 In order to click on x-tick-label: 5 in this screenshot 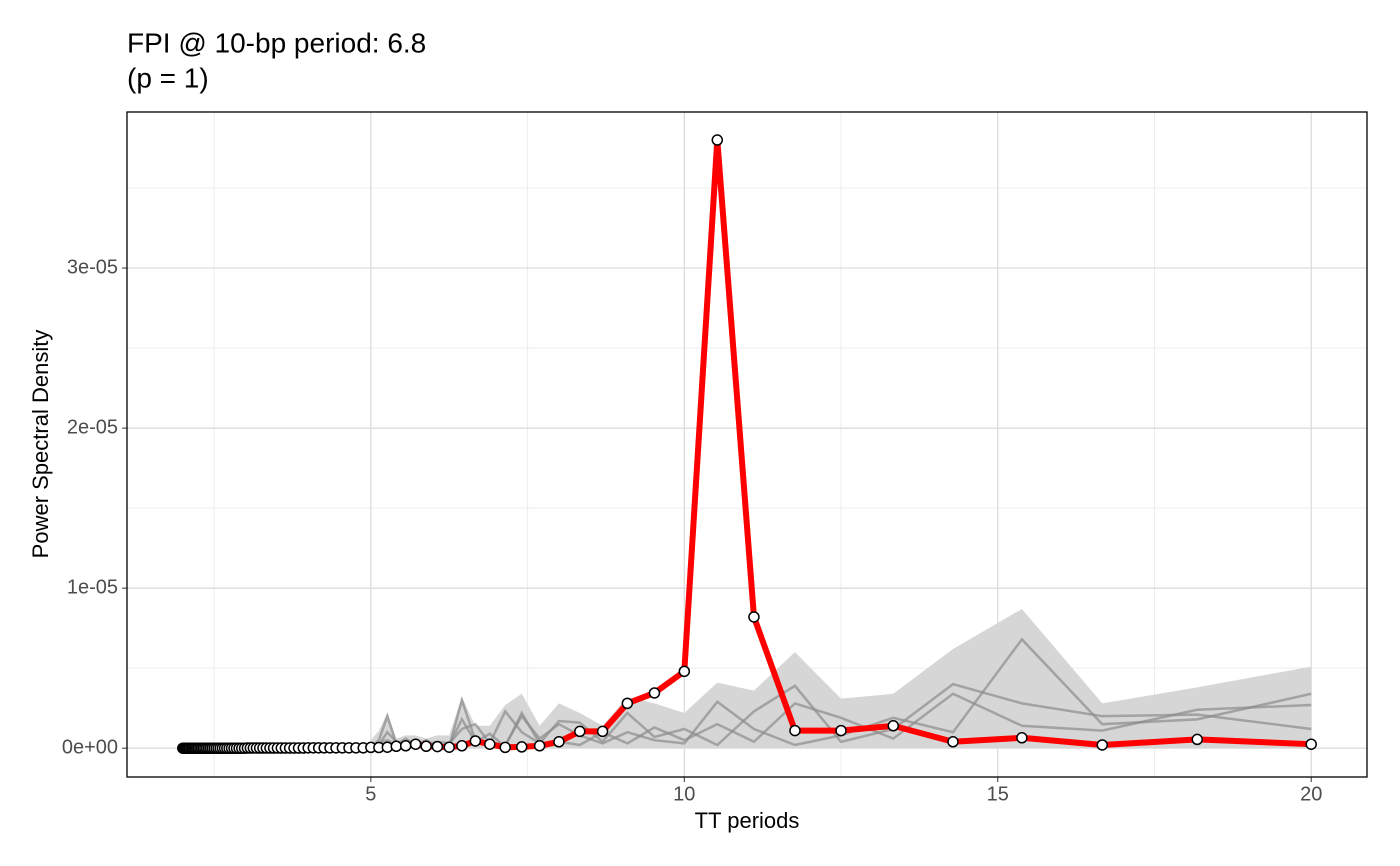, I will do `click(370, 794)`.